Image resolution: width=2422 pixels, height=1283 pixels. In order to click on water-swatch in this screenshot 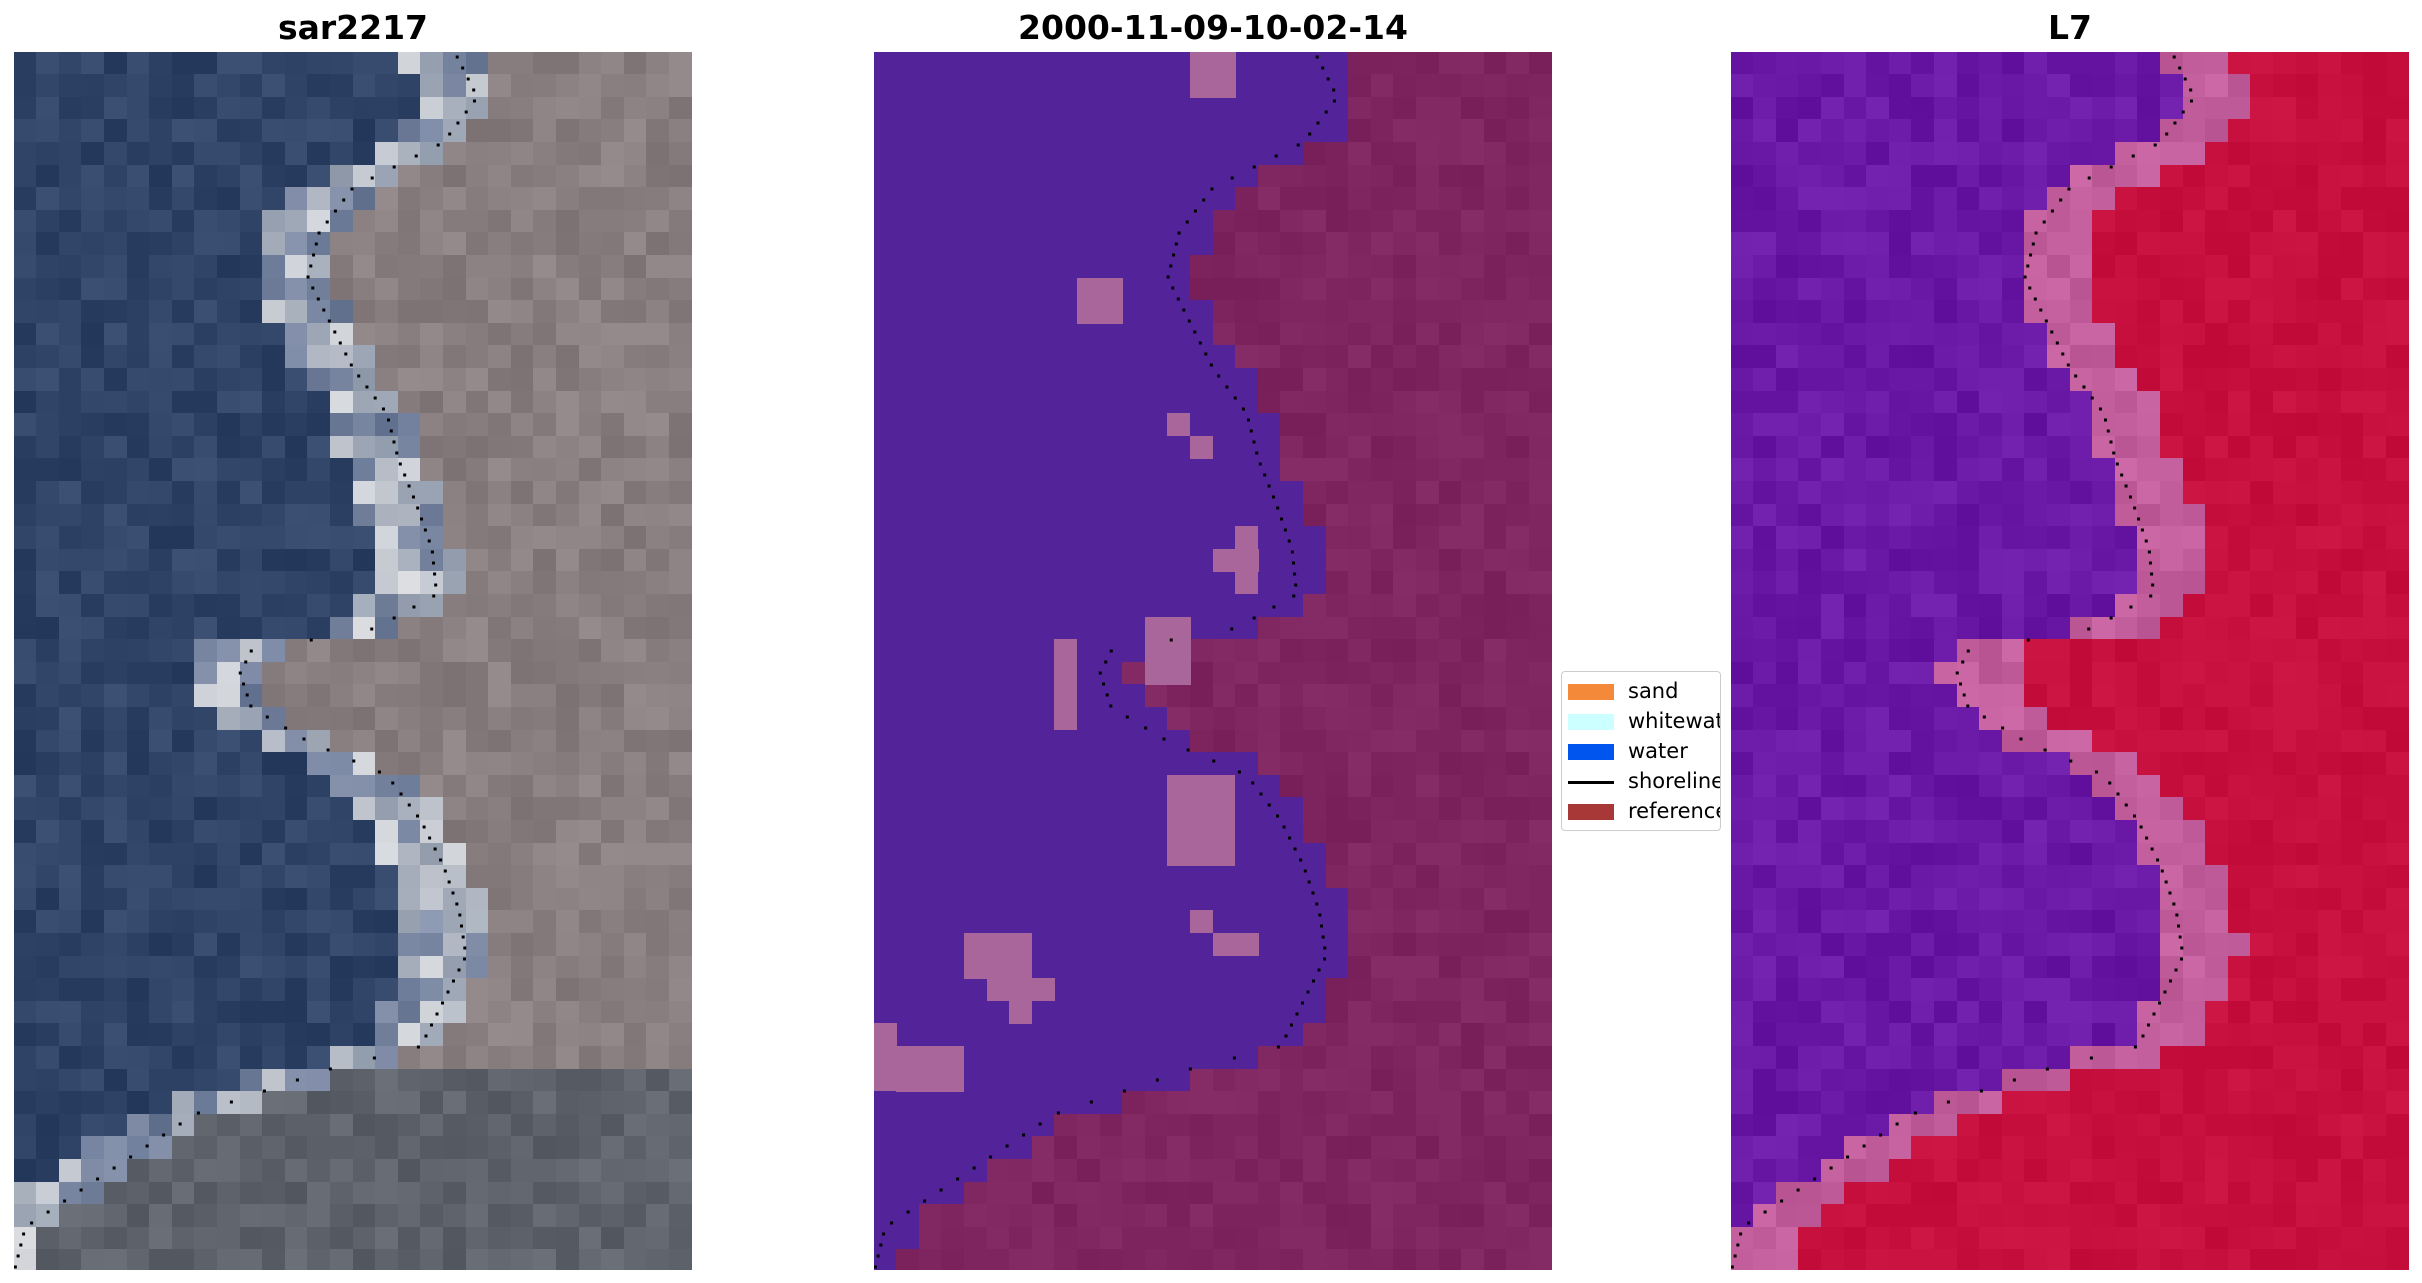, I will do `click(1591, 752)`.